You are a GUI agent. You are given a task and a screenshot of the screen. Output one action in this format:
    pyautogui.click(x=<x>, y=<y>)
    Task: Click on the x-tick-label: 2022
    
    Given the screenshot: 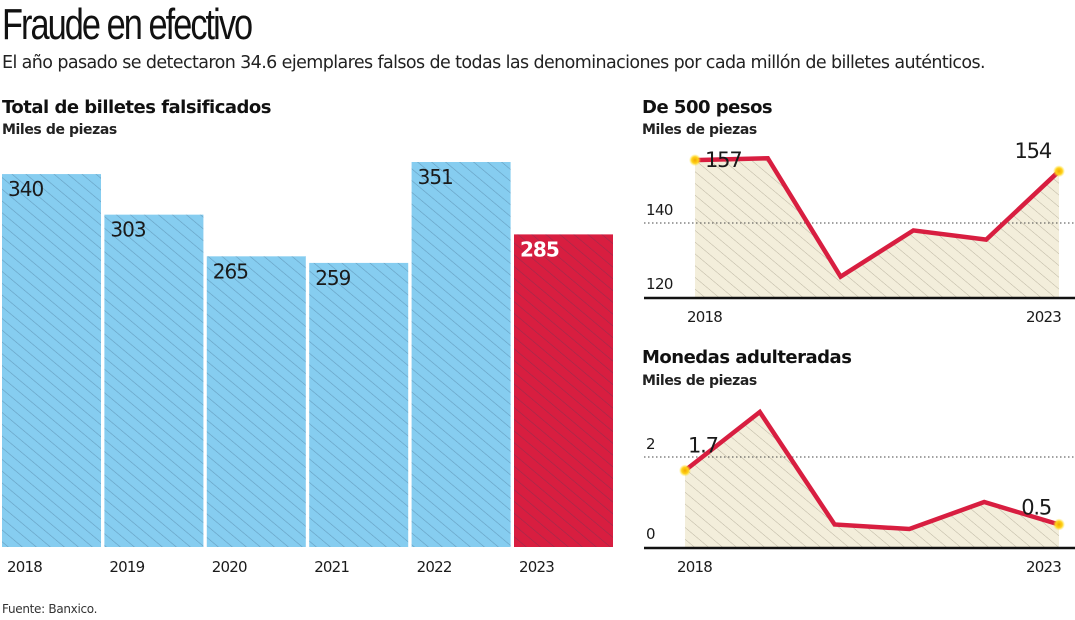 What is the action you would take?
    pyautogui.click(x=434, y=567)
    